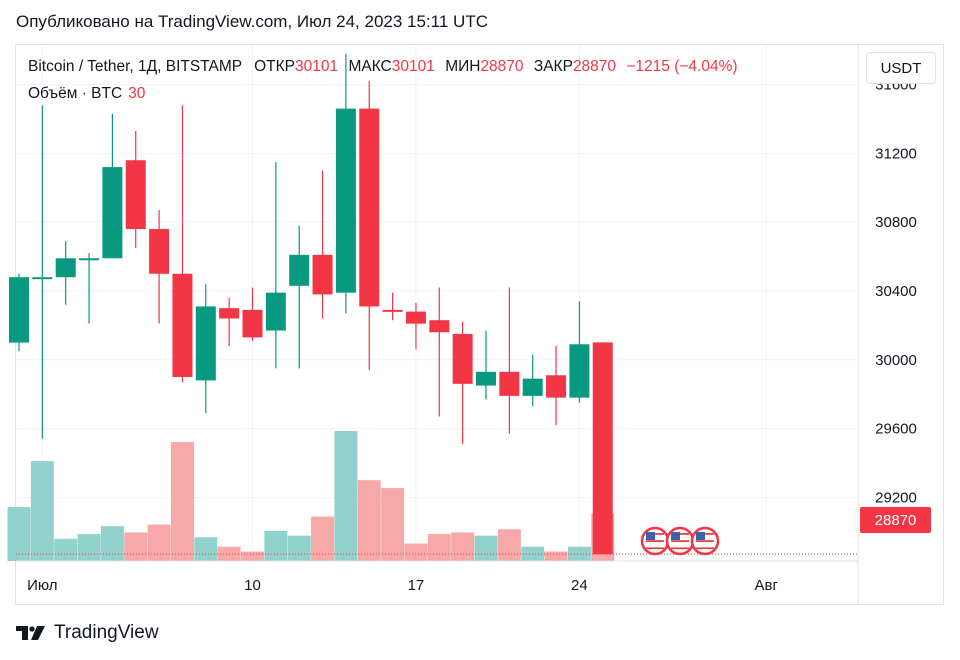  What do you see at coordinates (137, 93) in the screenshot?
I see `volume-value: 30` at bounding box center [137, 93].